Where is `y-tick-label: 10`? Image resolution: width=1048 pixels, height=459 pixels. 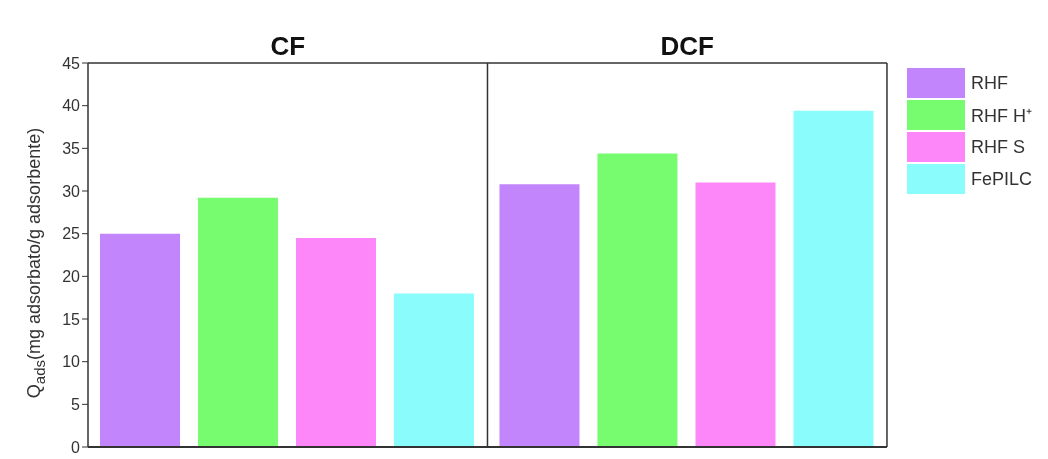
y-tick-label: 10 is located at coordinates (71, 362).